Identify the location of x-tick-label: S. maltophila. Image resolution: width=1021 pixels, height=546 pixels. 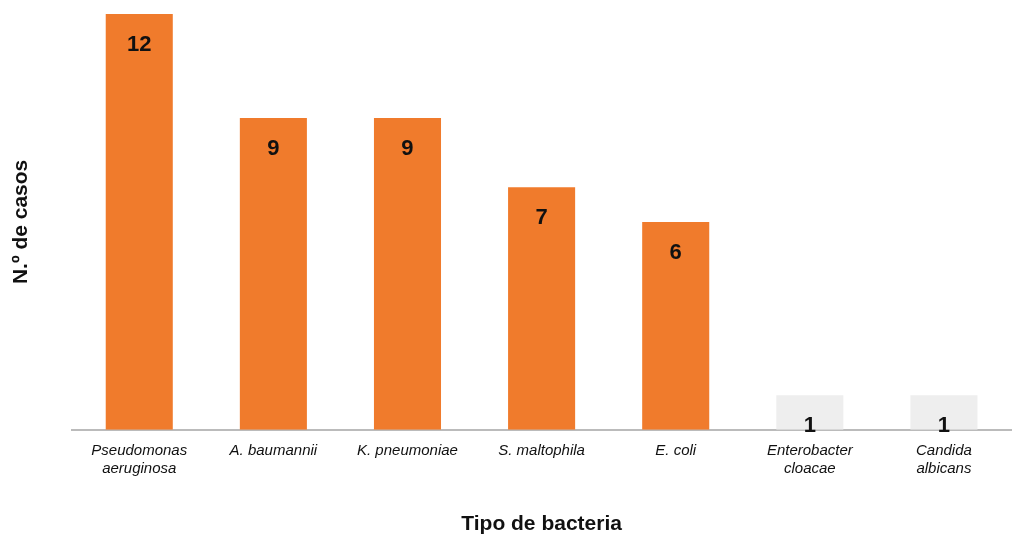
(541, 449).